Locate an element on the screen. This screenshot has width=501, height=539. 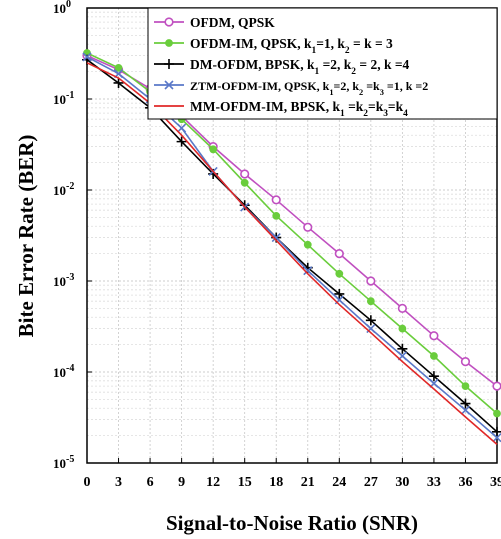
legend-item: OFDM, QPSK is located at coordinates (214, 22).